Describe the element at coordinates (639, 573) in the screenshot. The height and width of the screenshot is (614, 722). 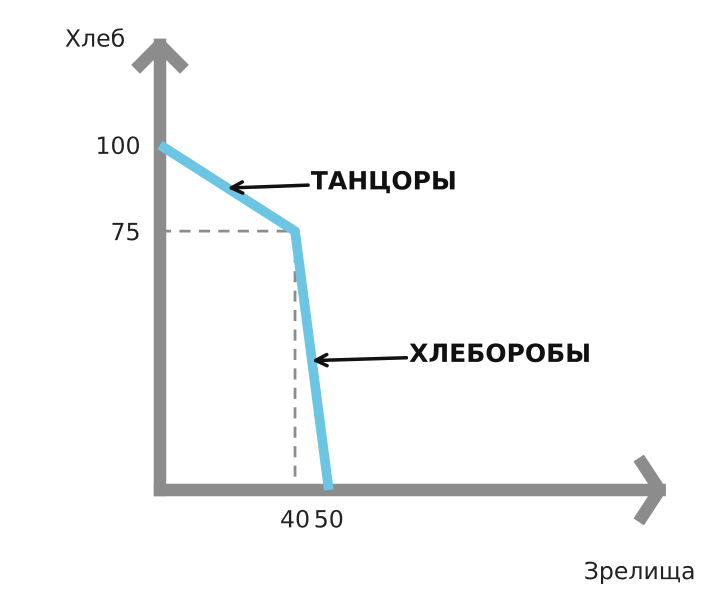
I see `x-axis-title: Зрелища` at that location.